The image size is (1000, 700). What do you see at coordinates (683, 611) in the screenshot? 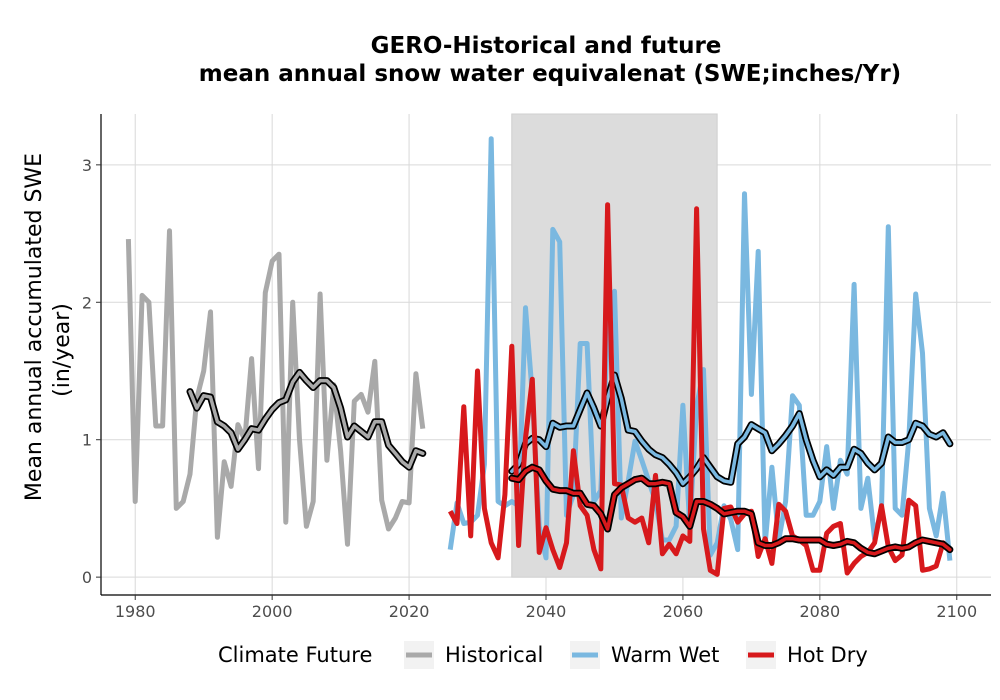
I see `x-tick-label: 2060` at bounding box center [683, 611].